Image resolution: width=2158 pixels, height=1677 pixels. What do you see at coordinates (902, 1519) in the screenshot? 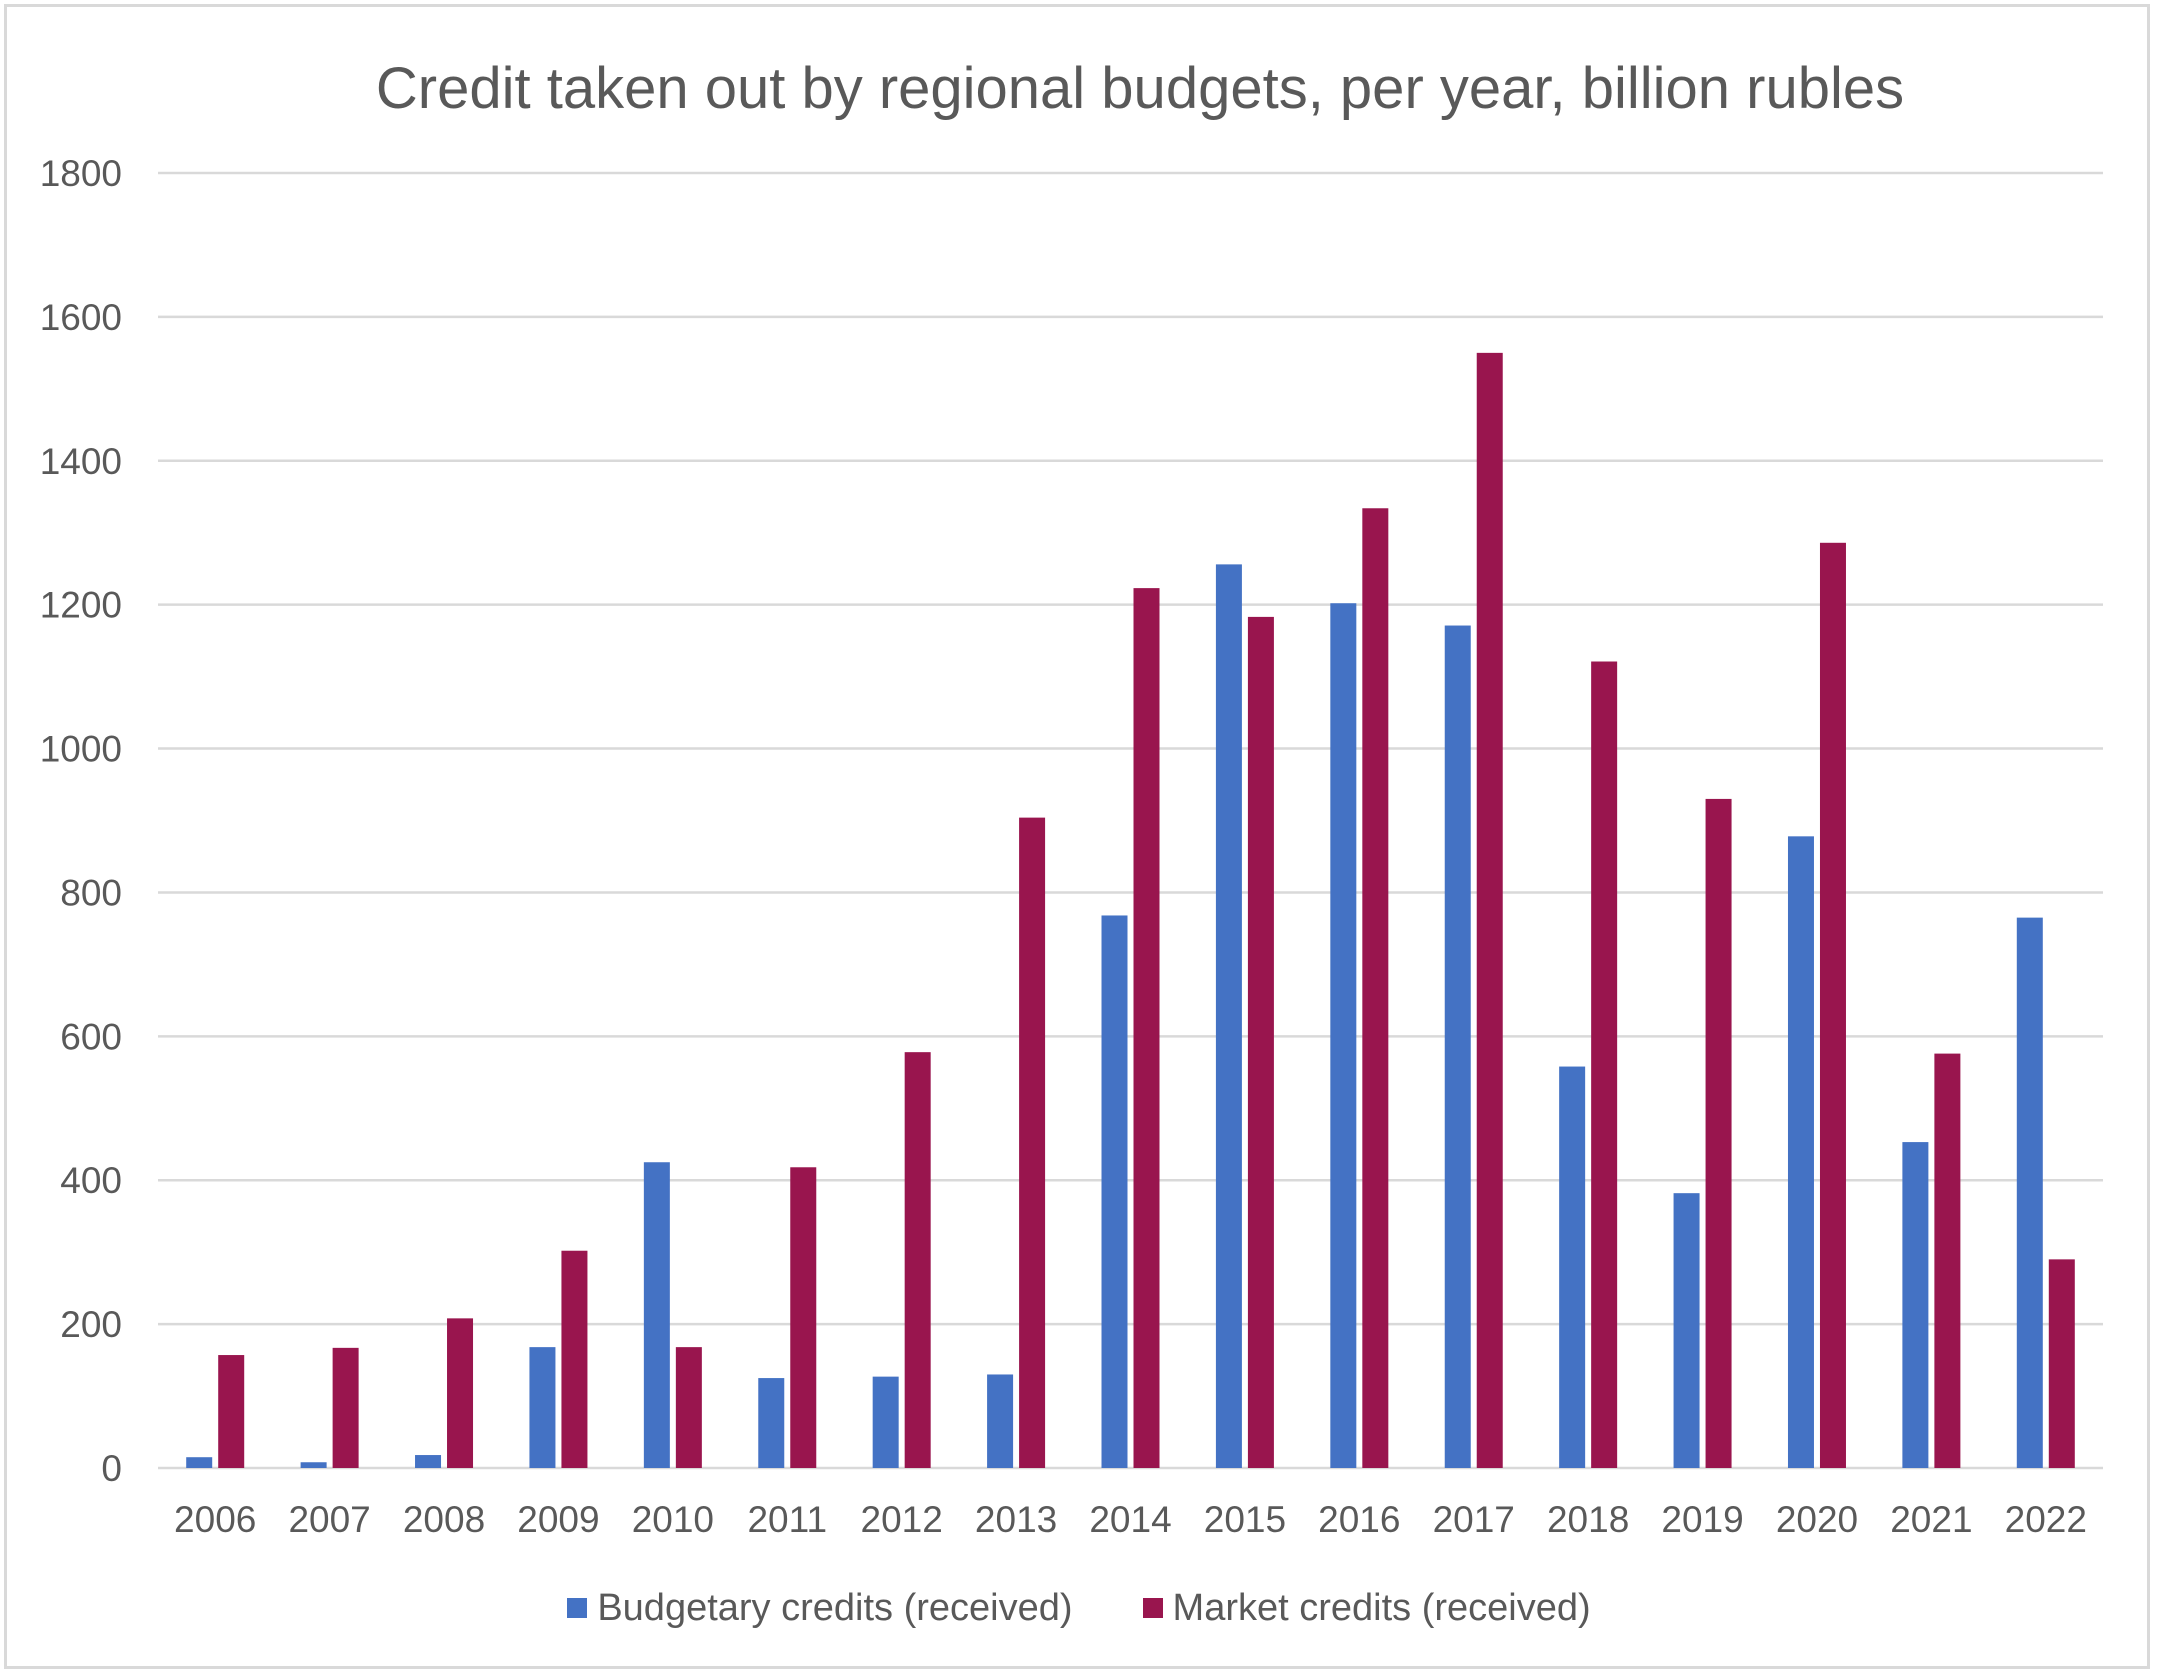
I see `x-tick-label: 2012` at bounding box center [902, 1519].